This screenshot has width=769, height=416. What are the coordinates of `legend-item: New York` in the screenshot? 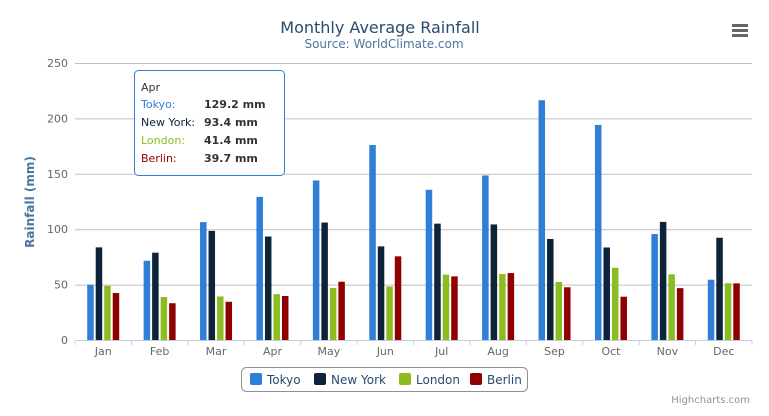 It's located at (350, 380).